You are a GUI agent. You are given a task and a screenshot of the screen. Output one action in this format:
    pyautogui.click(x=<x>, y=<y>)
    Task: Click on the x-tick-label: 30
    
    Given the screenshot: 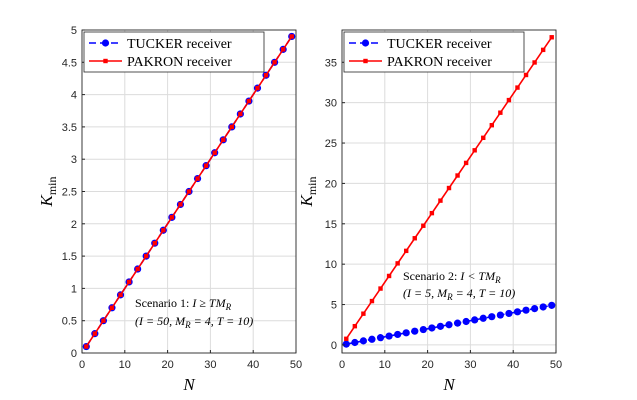 What is the action you would take?
    pyautogui.click(x=210, y=365)
    